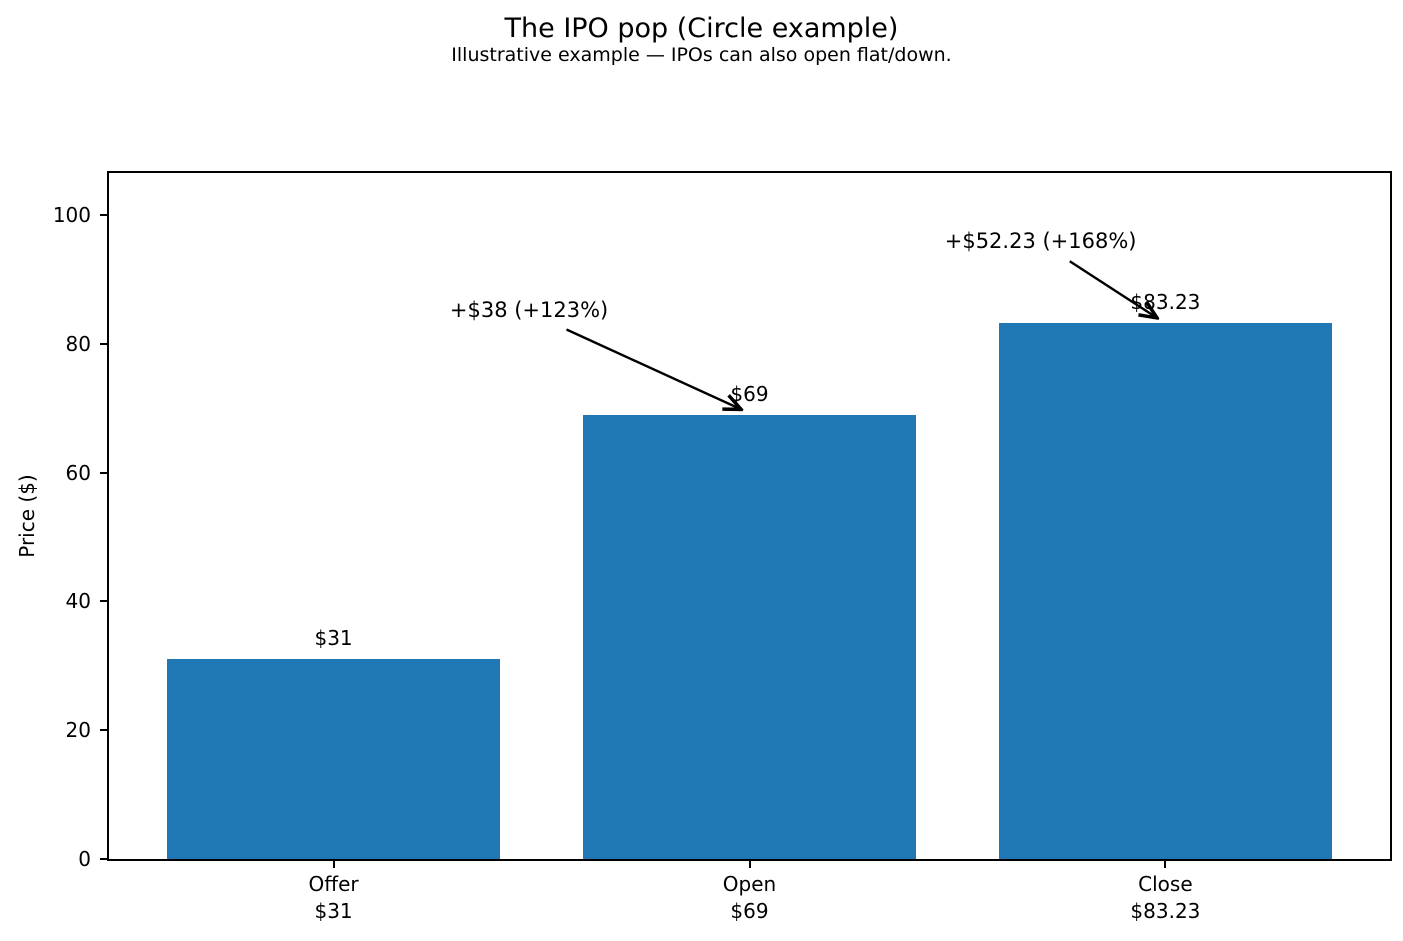 The width and height of the screenshot is (1403, 941). Describe the element at coordinates (749, 393) in the screenshot. I see `bar-value-label: $69` at that location.